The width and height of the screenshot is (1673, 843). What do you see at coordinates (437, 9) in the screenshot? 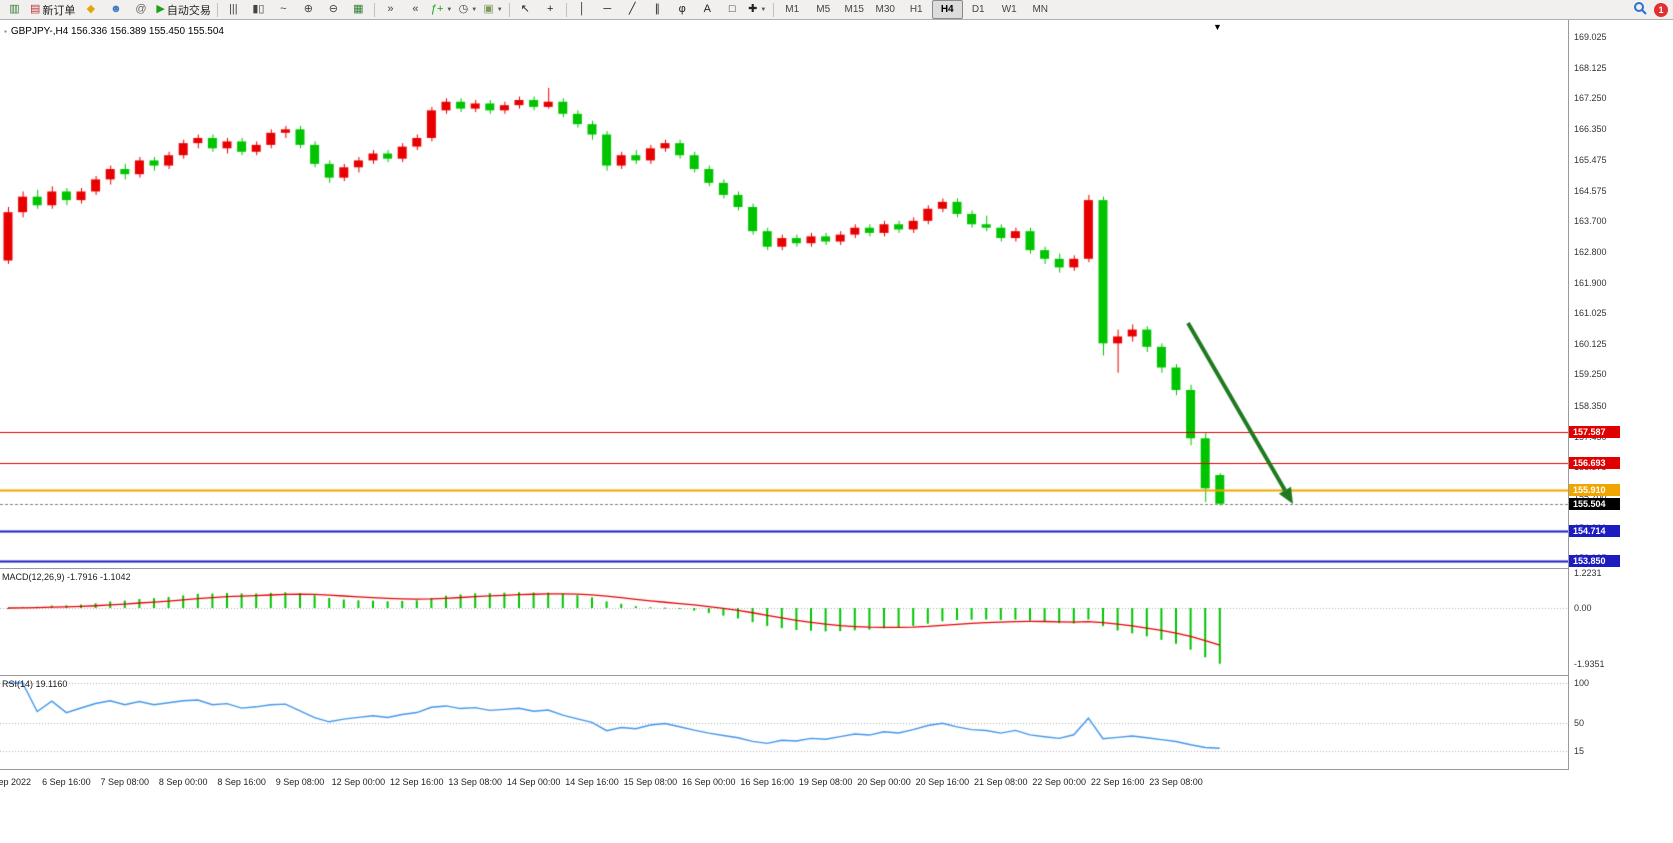
I see `indicators-icon: ƒ+` at bounding box center [437, 9].